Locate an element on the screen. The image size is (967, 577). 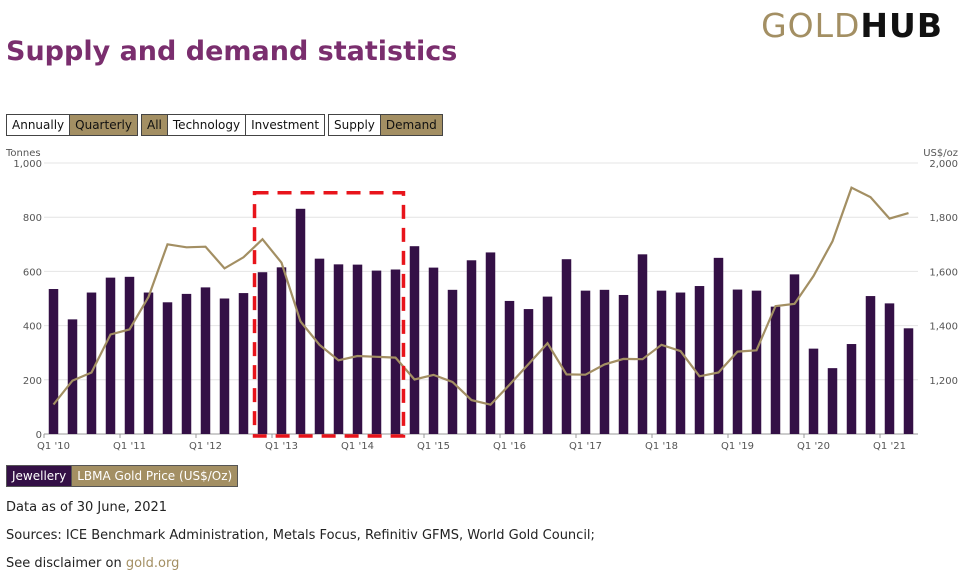
x-tick-label: Q1 '10 is located at coordinates (53, 446).